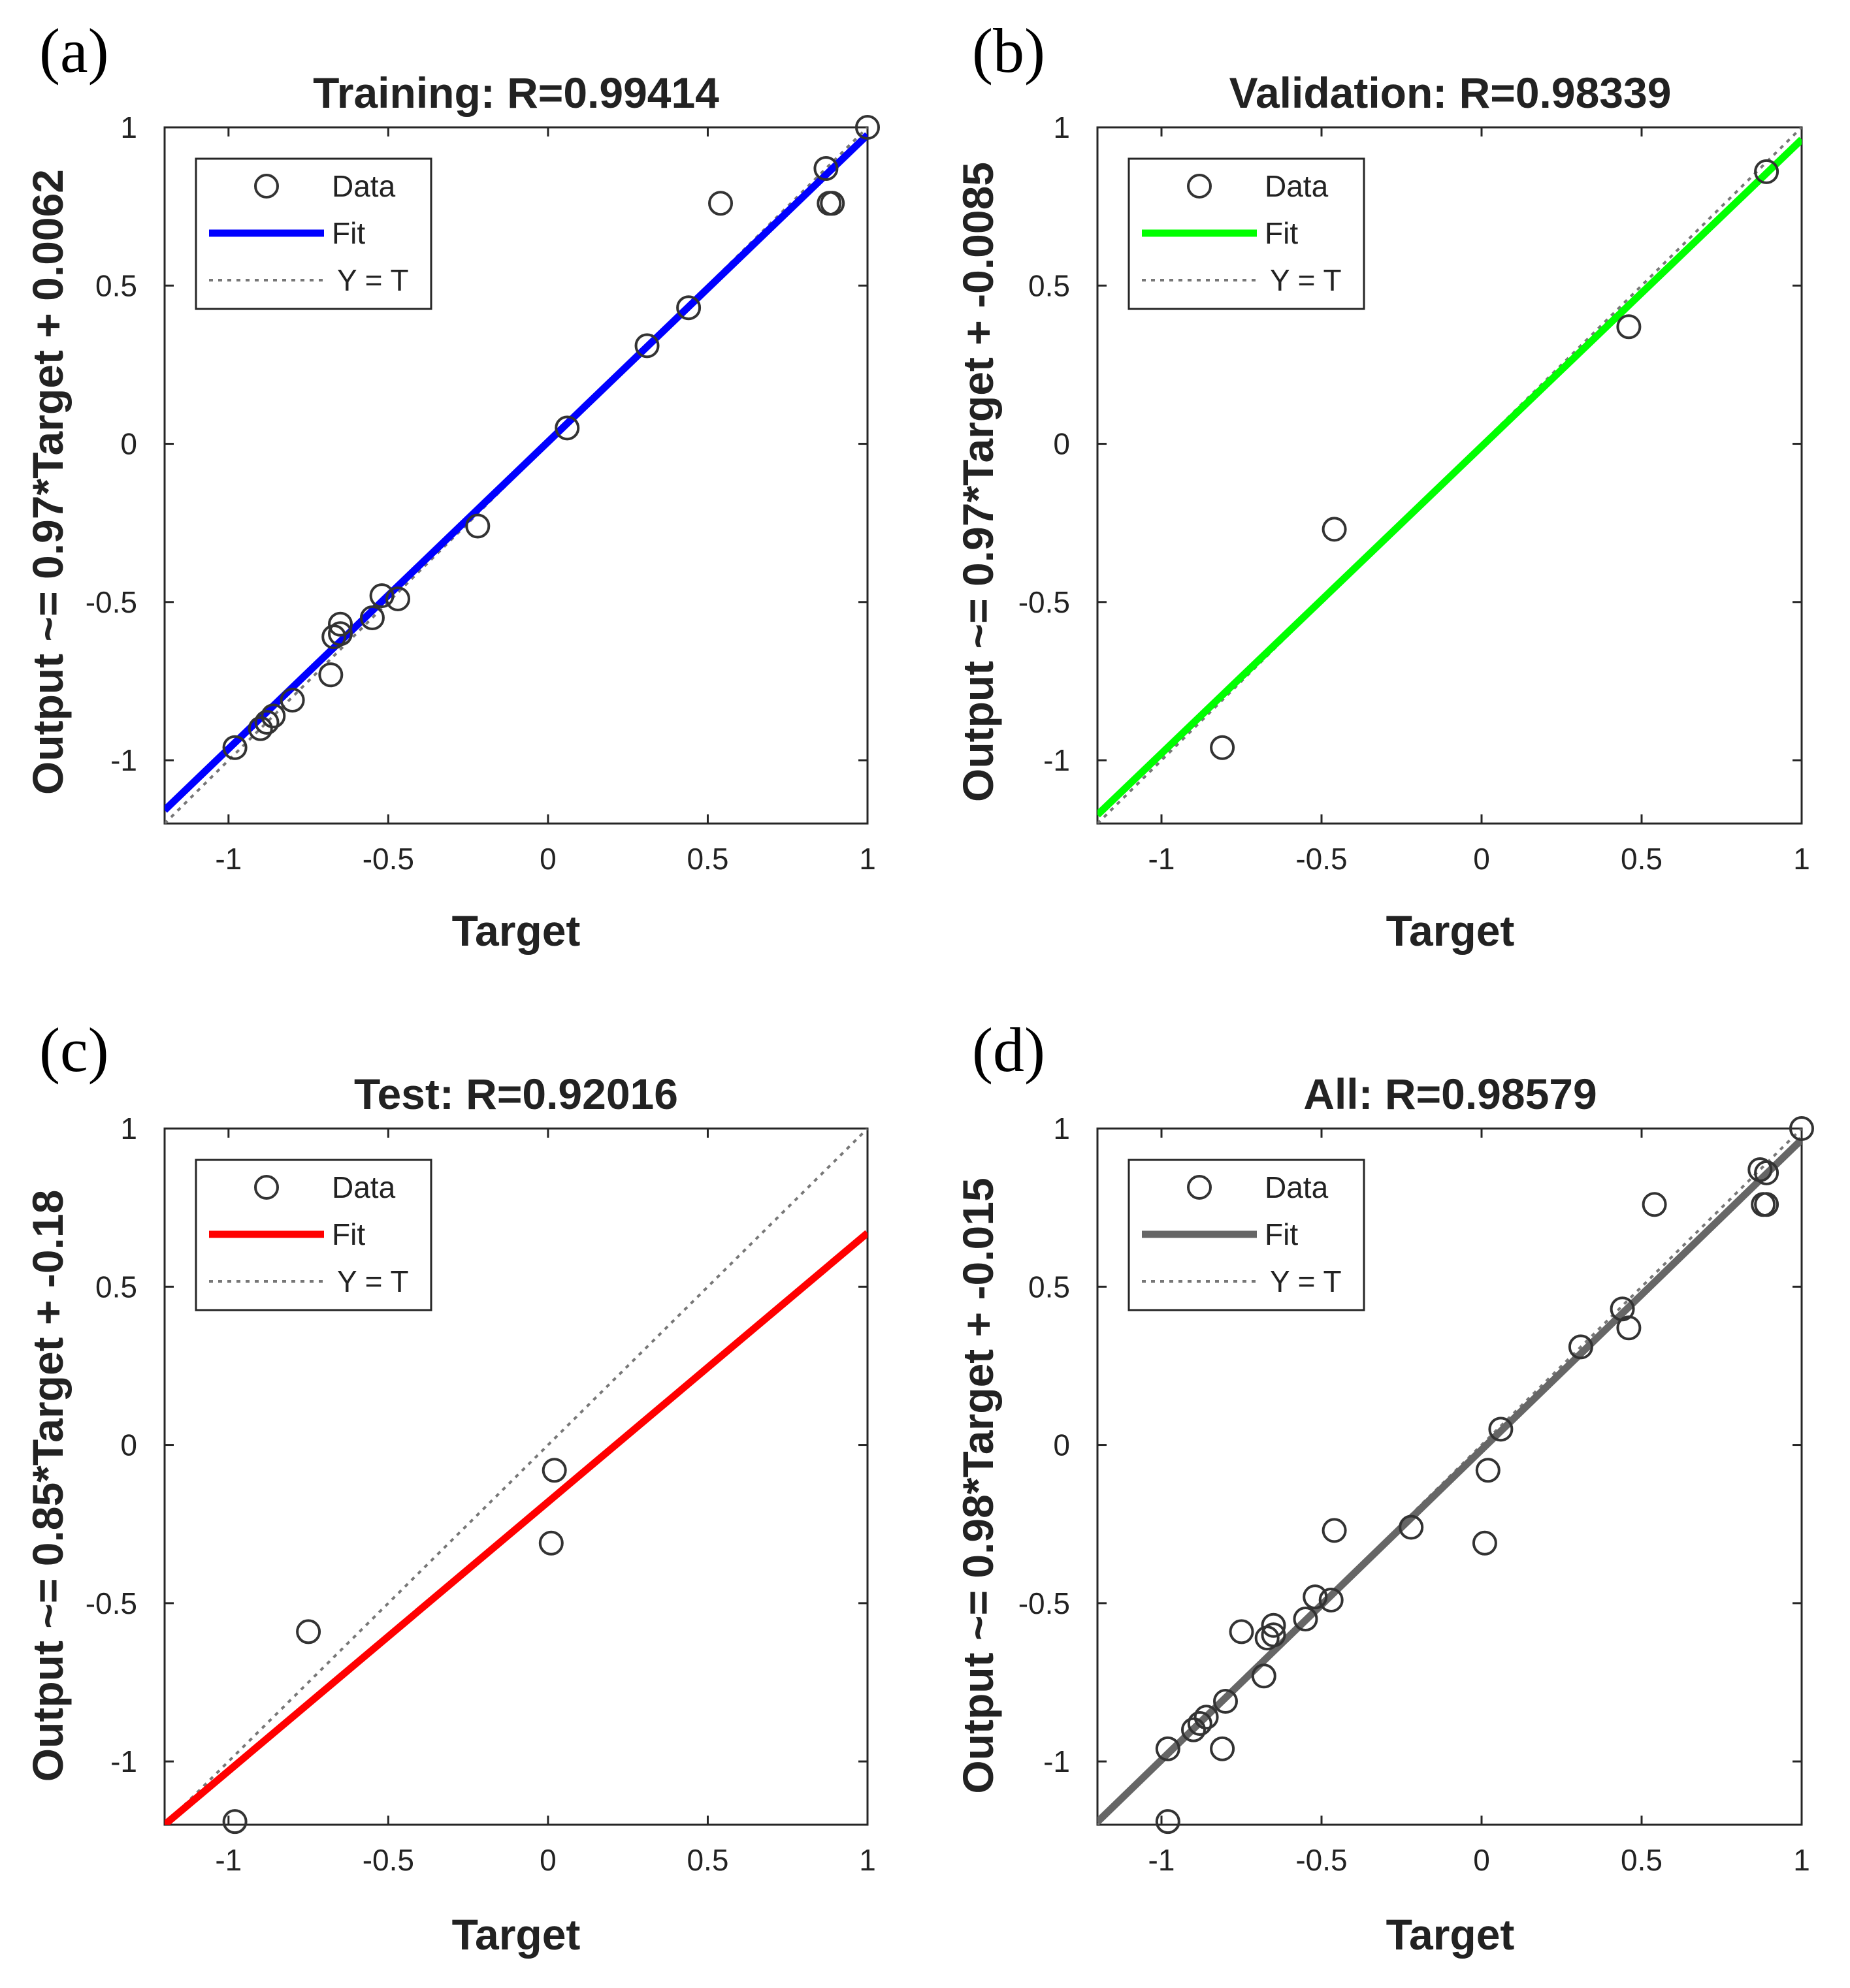  What do you see at coordinates (1008, 51) in the screenshot?
I see `panel-label: (b)` at bounding box center [1008, 51].